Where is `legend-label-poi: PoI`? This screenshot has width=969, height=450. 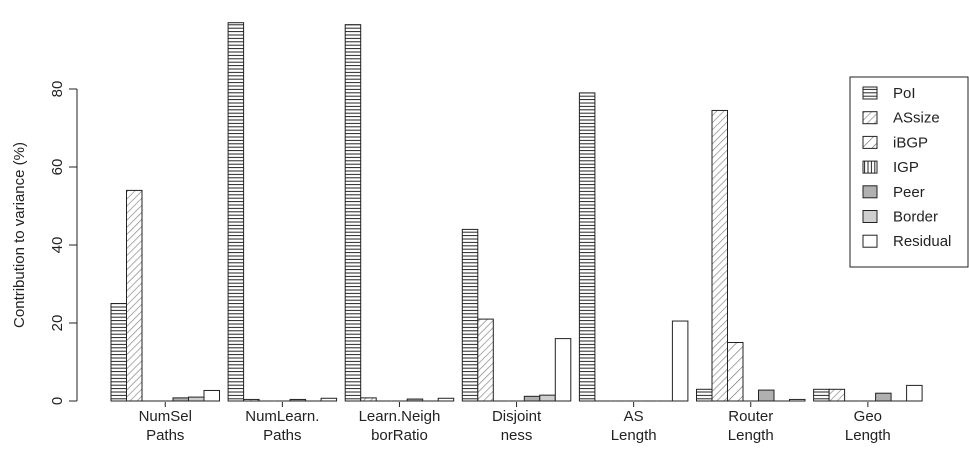 legend-label-poi: PoI is located at coordinates (904, 93).